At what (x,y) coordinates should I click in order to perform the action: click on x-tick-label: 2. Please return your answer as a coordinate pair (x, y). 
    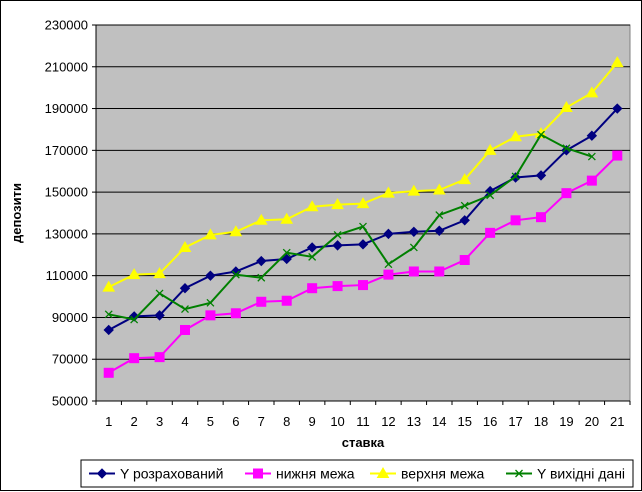
    Looking at the image, I should click on (134, 421).